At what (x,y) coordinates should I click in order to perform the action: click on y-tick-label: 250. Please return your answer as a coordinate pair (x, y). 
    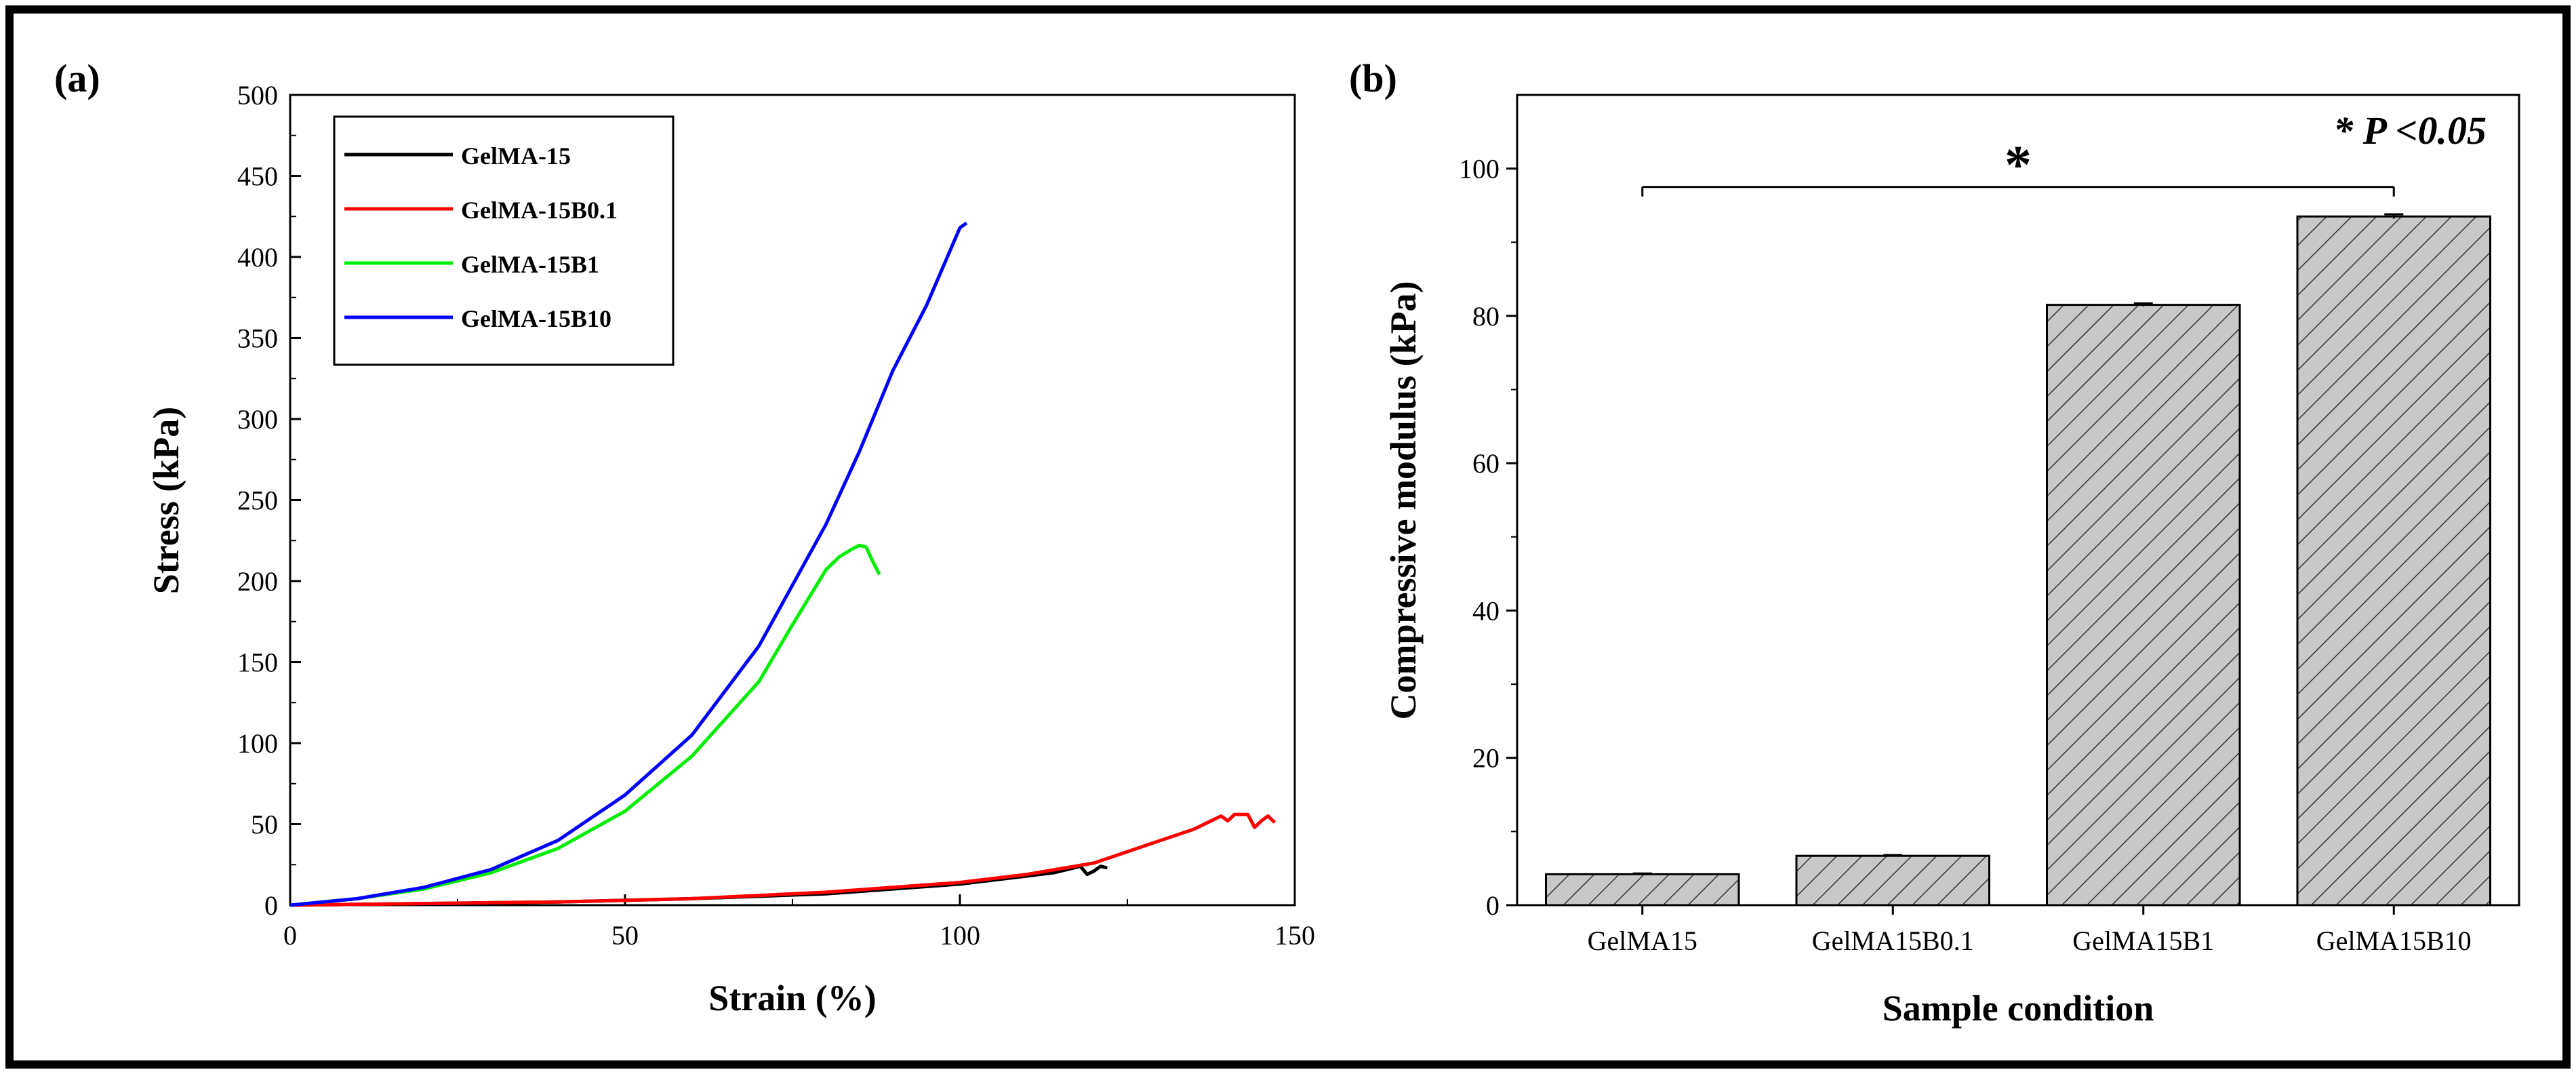
    Looking at the image, I should click on (257, 500).